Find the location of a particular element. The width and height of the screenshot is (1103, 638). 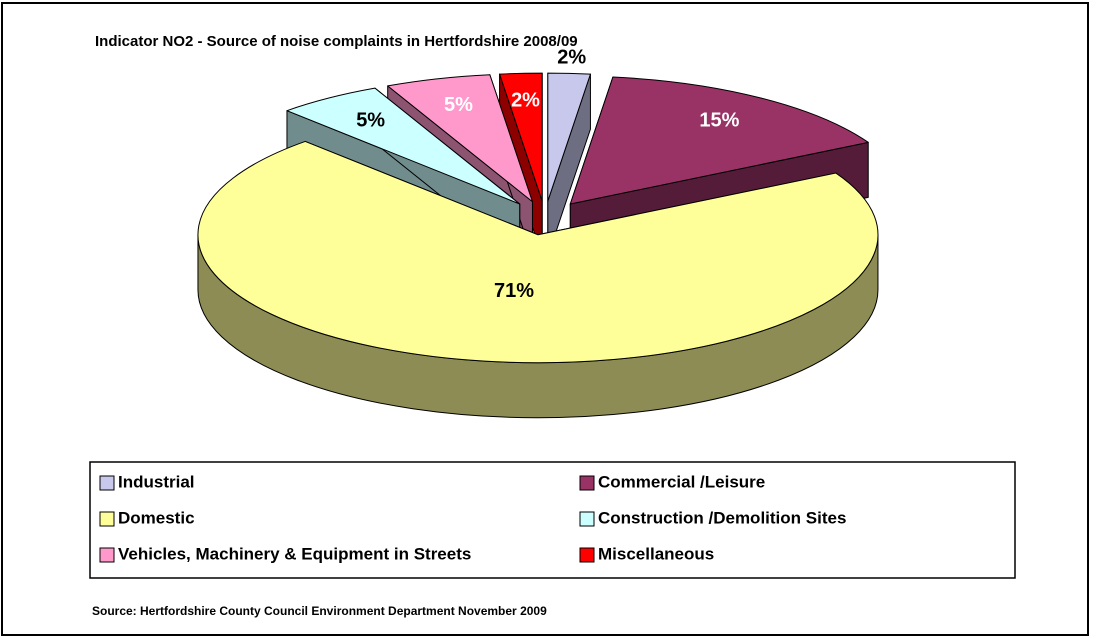

legend-label: Commercial /Leisure is located at coordinates (681, 481).